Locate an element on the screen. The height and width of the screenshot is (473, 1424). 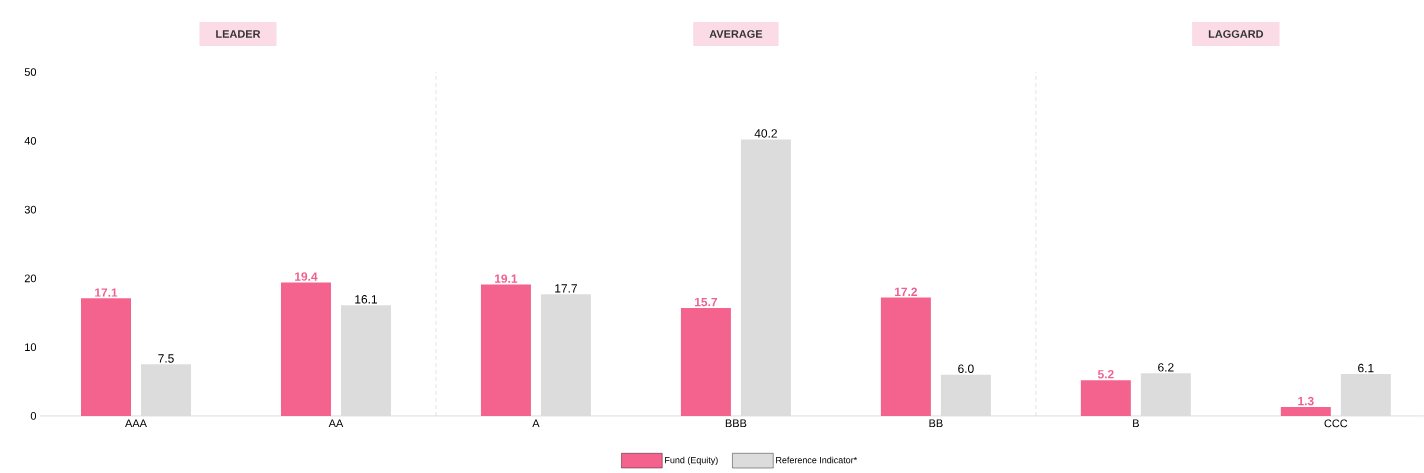
data-label: 19.1 is located at coordinates (506, 278).